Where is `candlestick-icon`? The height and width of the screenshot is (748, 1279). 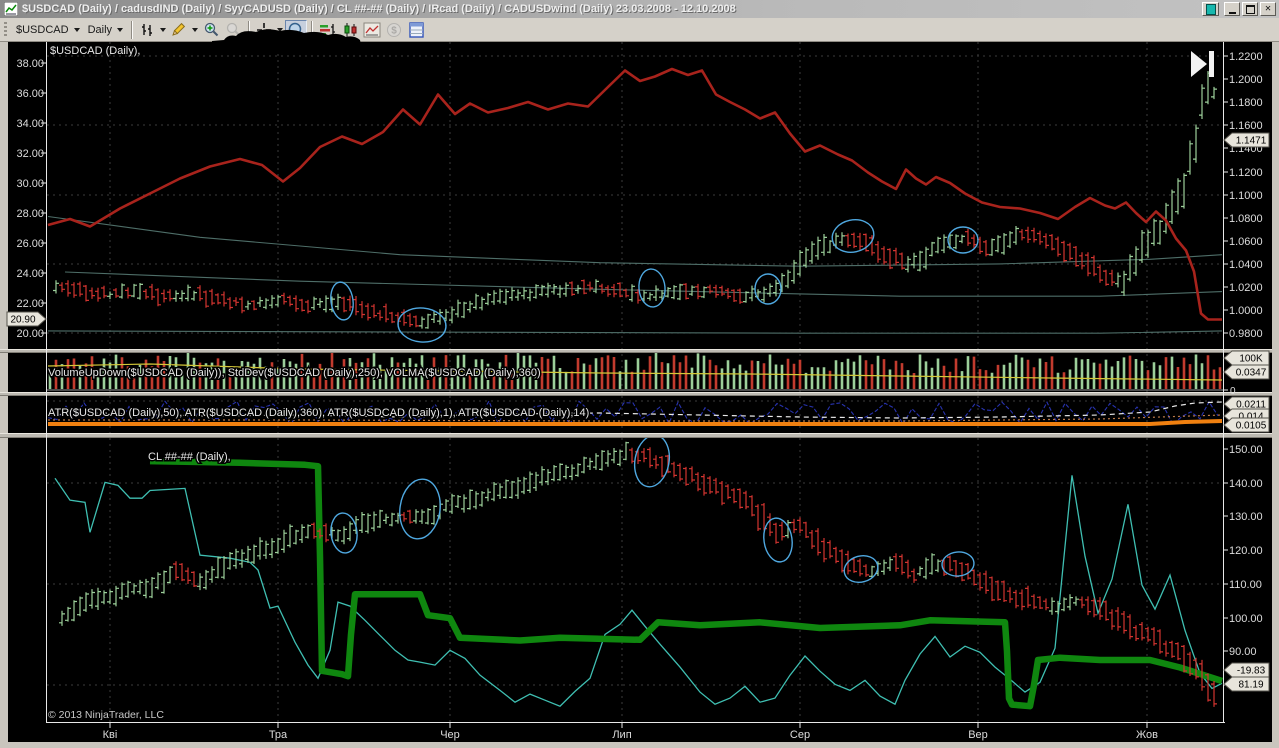
candlestick-icon is located at coordinates (350, 29).